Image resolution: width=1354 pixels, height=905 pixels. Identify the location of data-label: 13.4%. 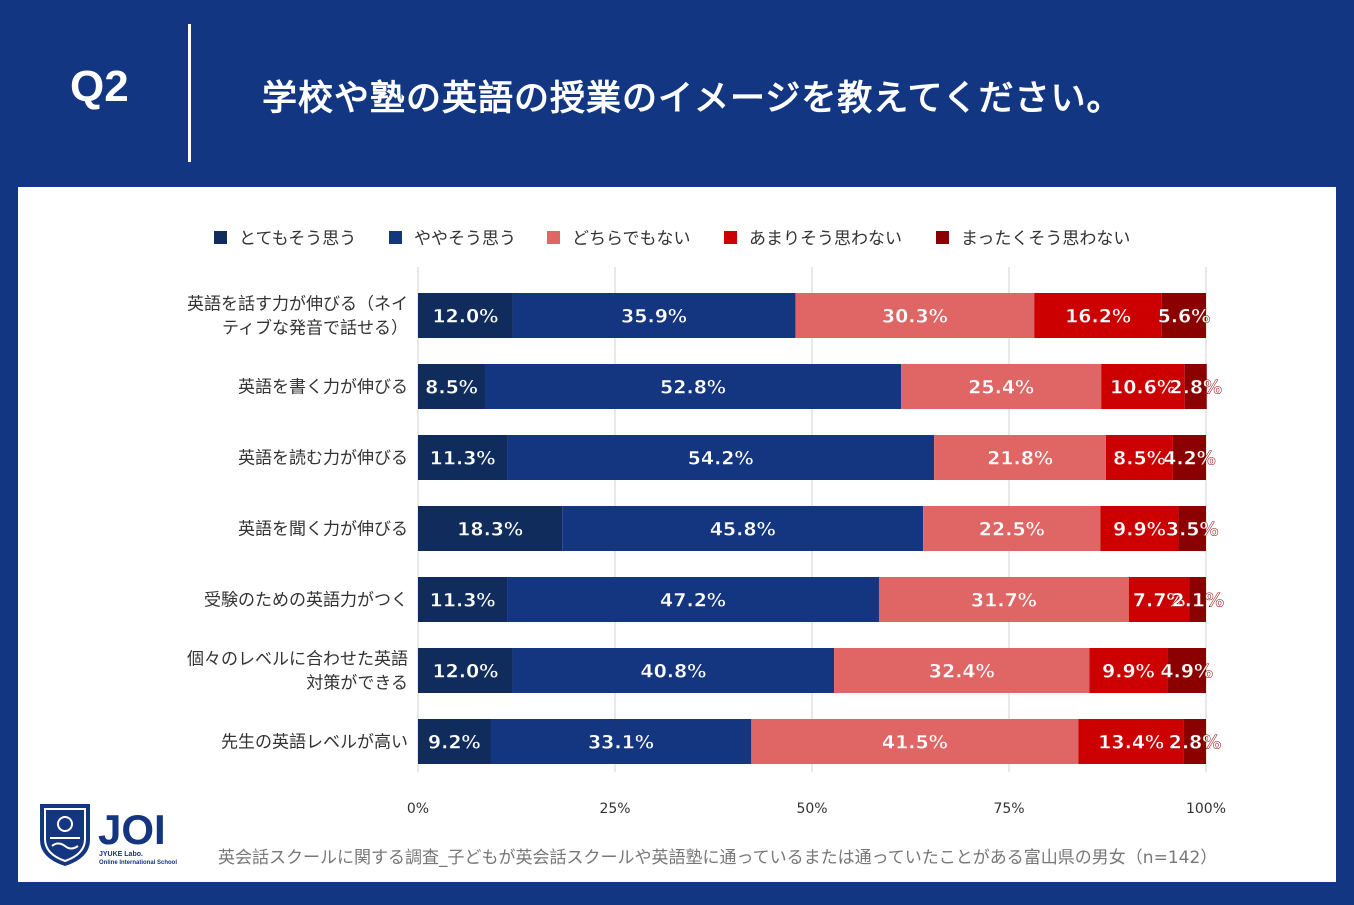
(1131, 743).